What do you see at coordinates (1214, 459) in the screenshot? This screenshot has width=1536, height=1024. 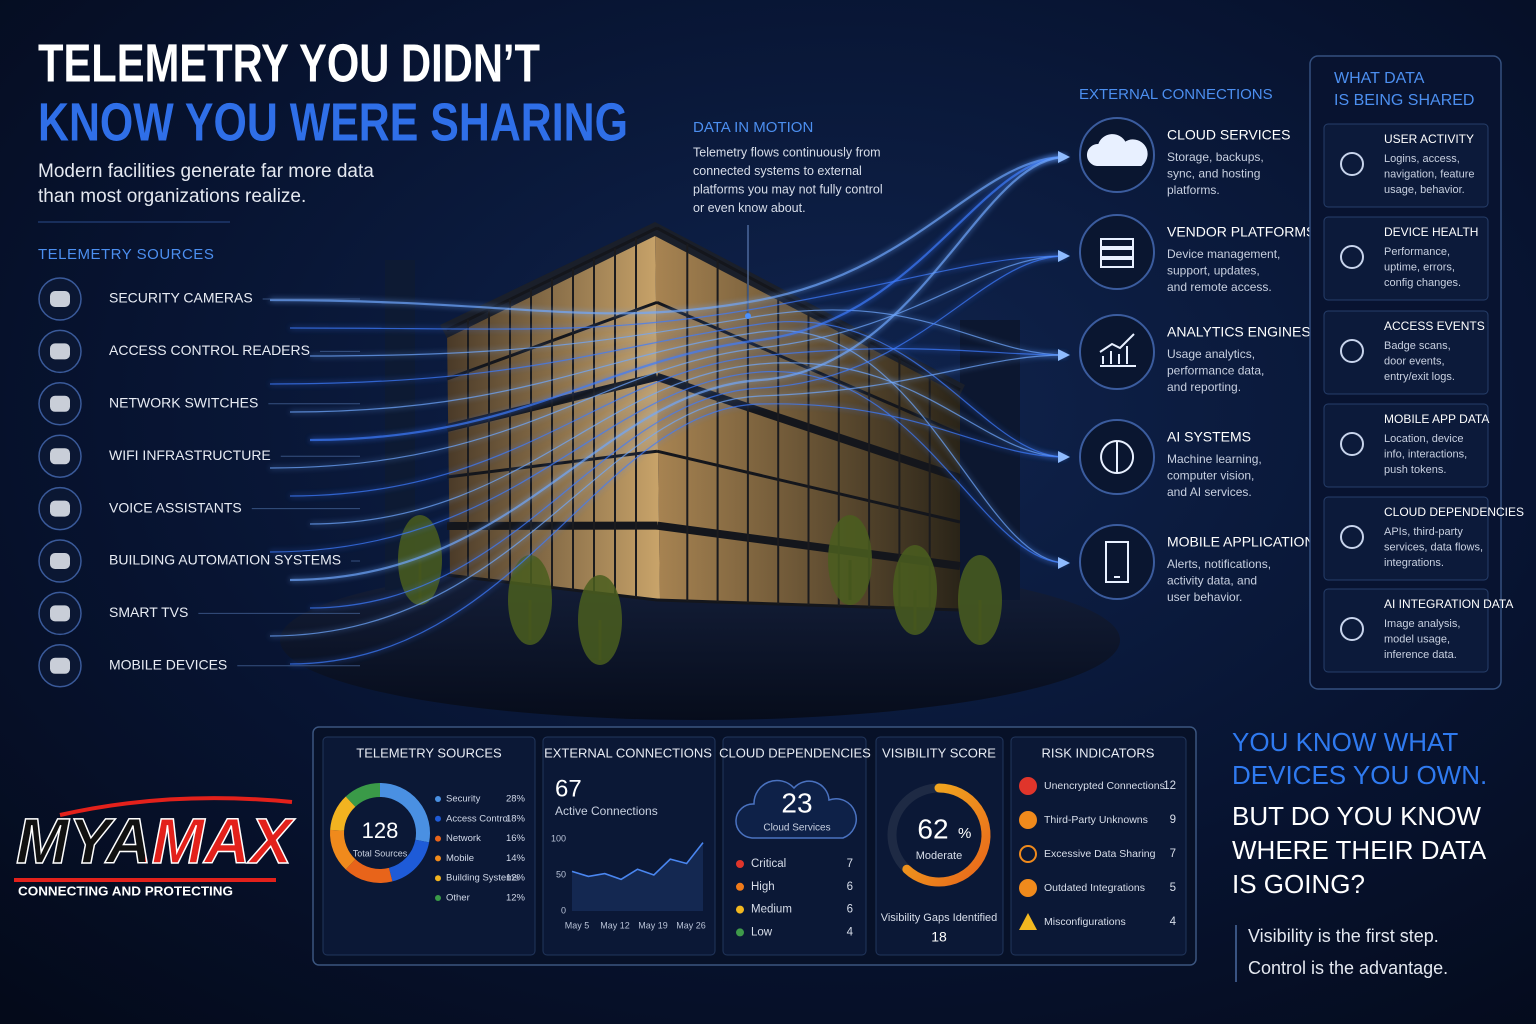 I see `connection-desc: Machine learning,` at bounding box center [1214, 459].